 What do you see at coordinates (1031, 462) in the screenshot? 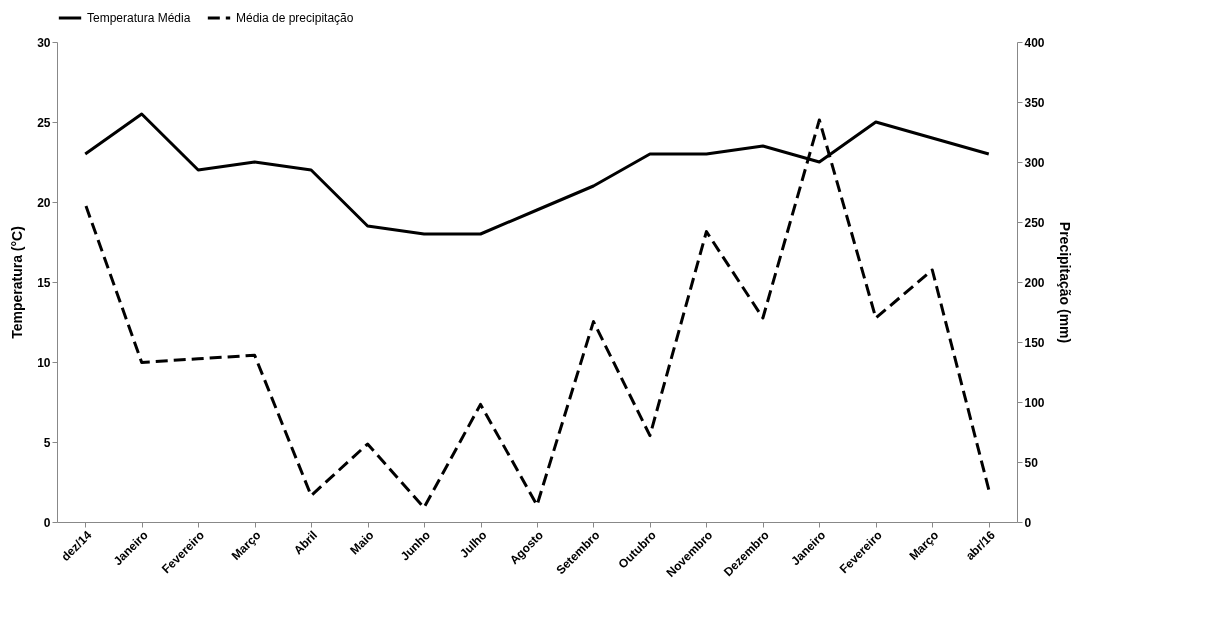
I see `y2-tick-label: 50` at bounding box center [1031, 462].